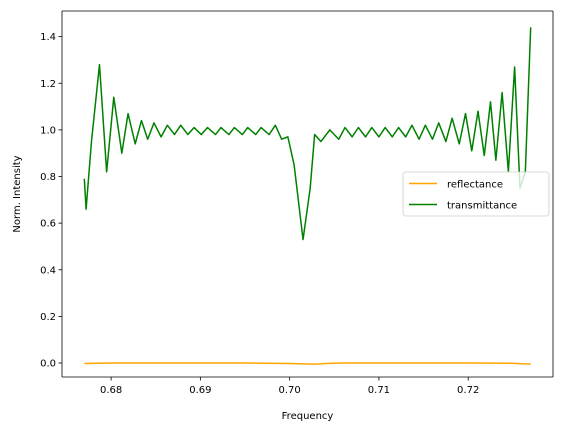 The height and width of the screenshot is (432, 567). Describe the element at coordinates (48, 224) in the screenshot. I see `y-tick-label: 0.6` at that location.